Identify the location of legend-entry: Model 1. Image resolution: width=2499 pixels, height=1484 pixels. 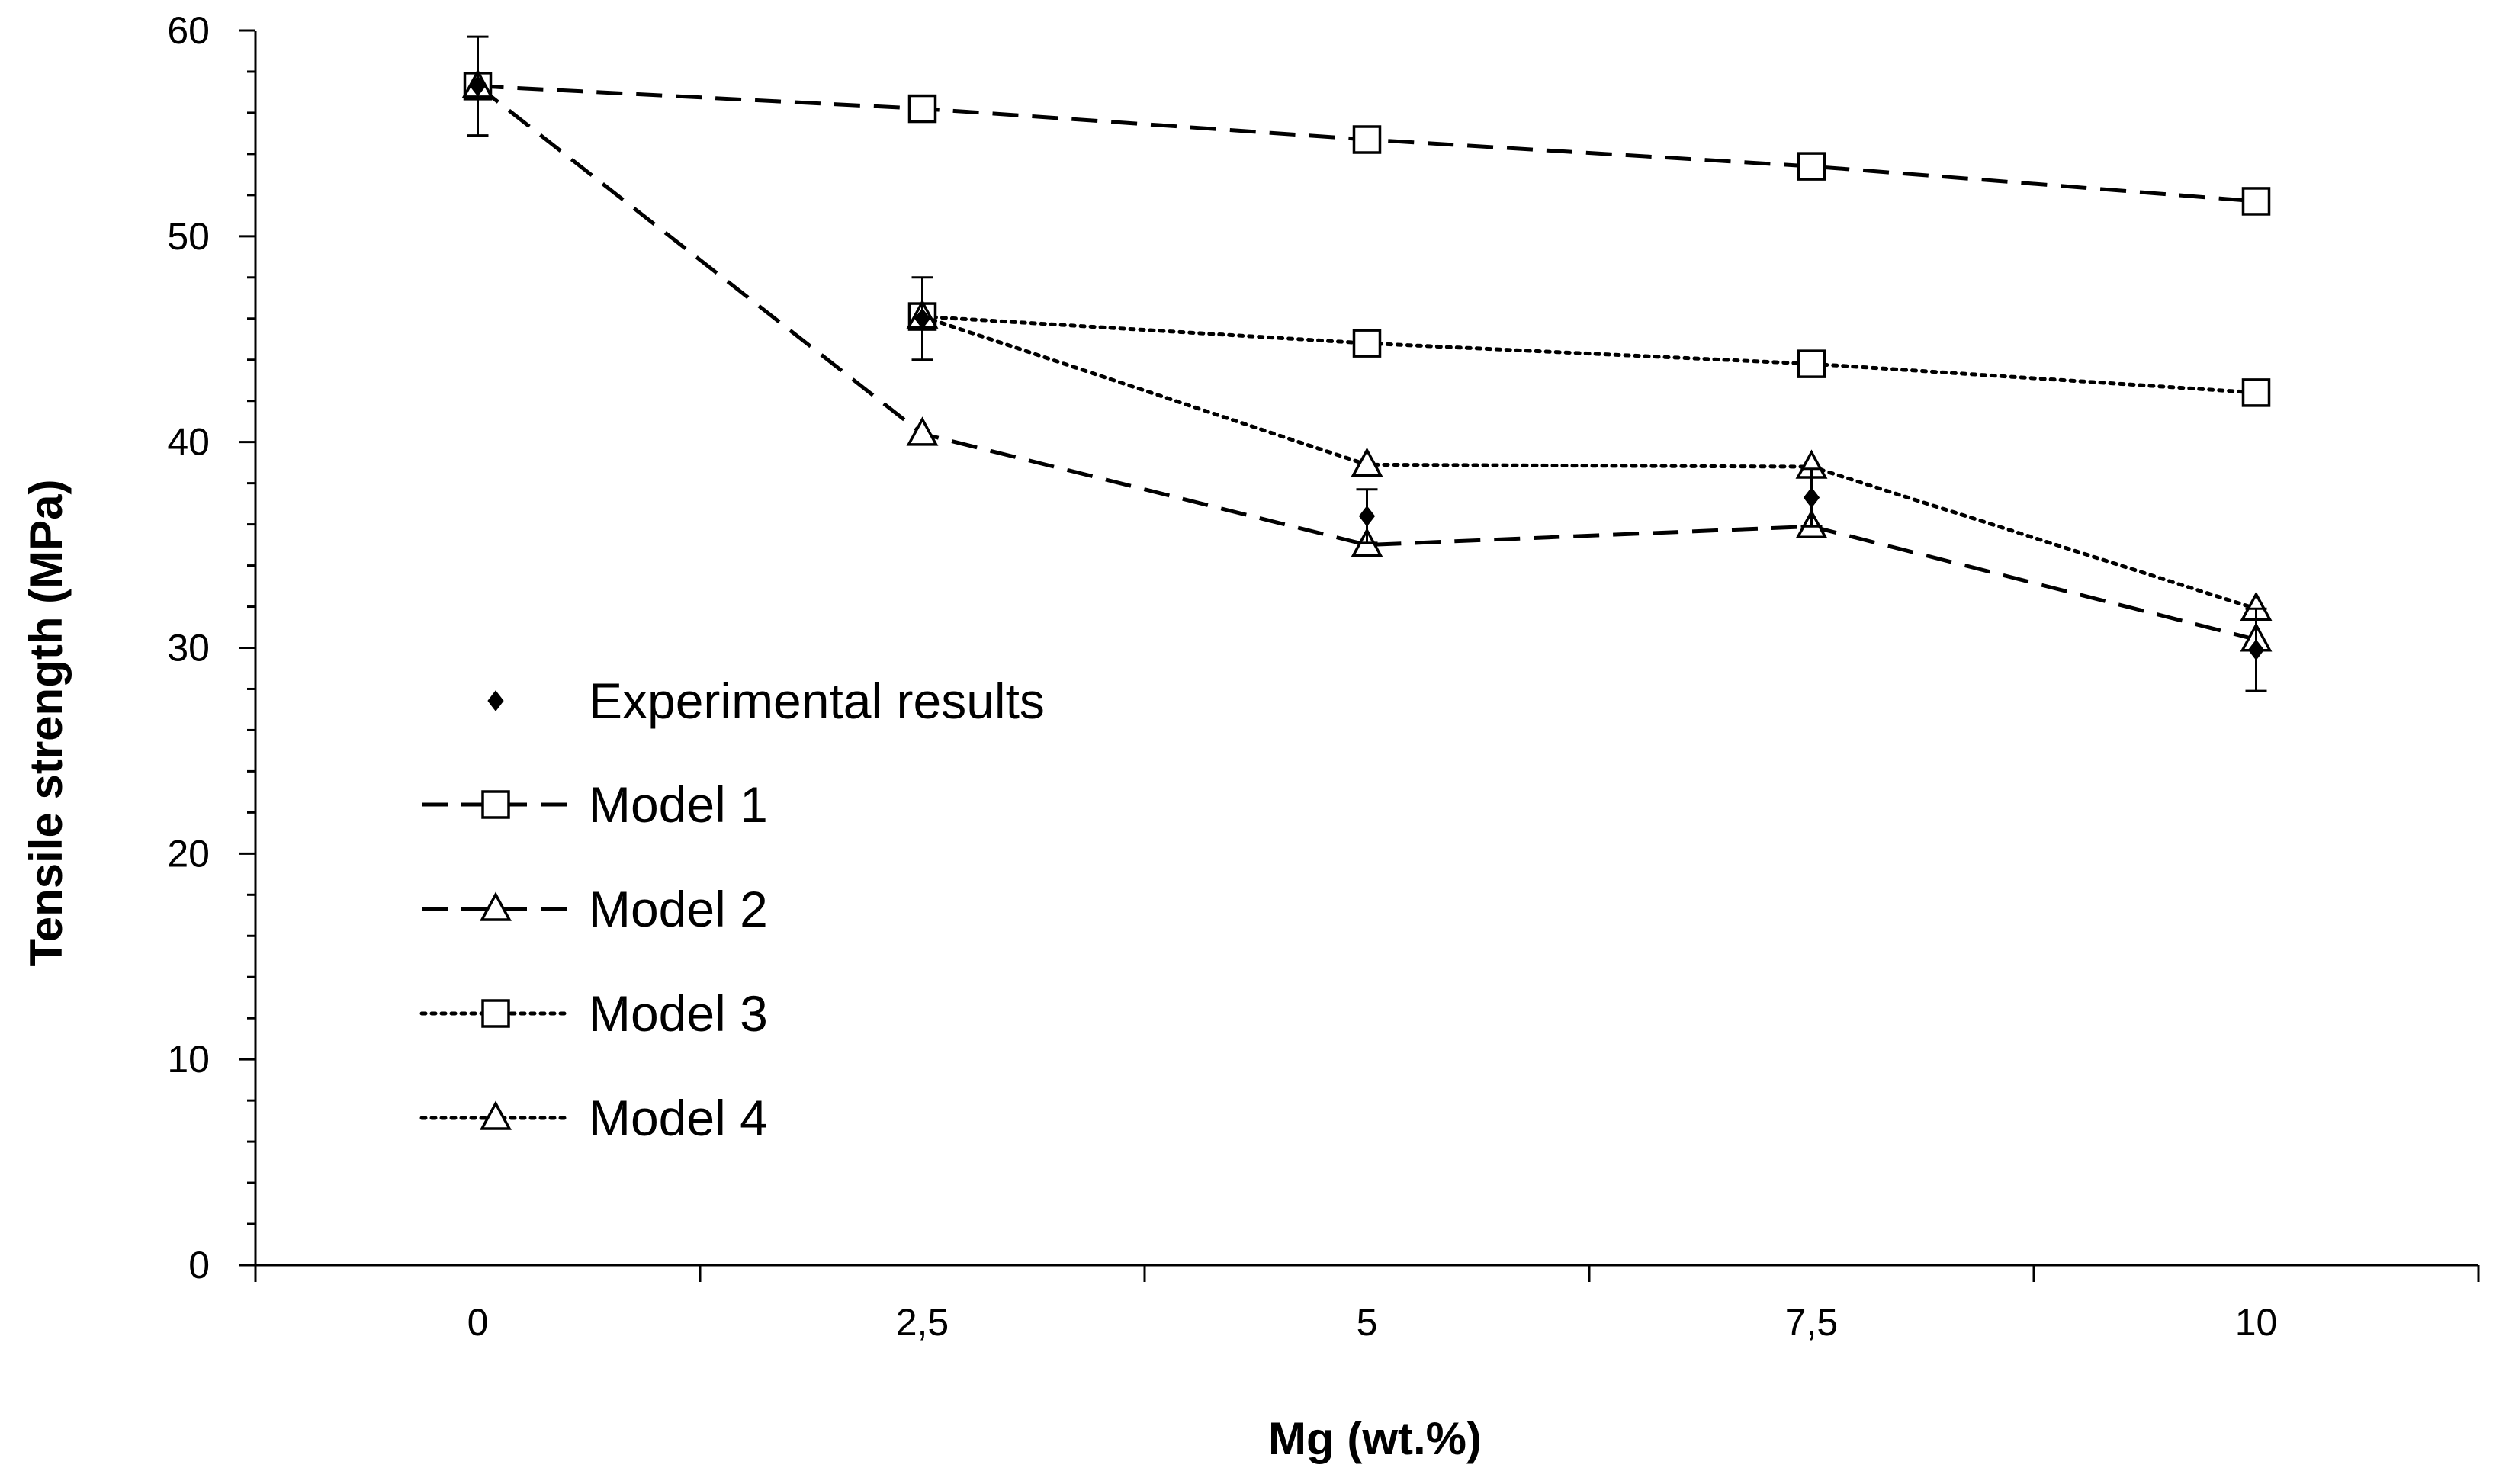
(595, 804).